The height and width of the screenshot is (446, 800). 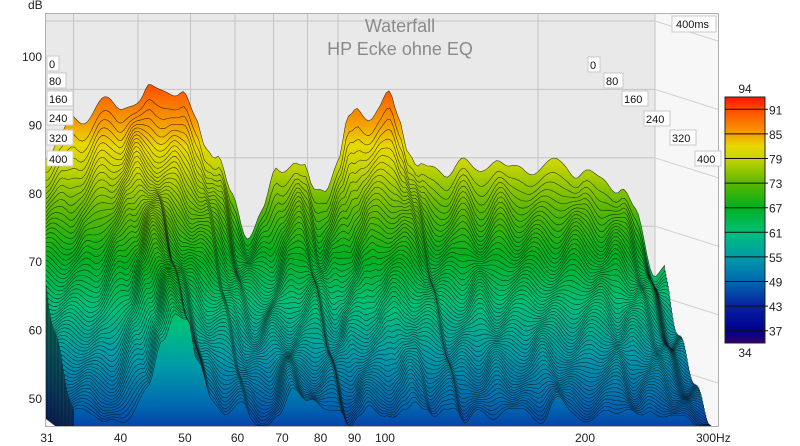 I want to click on x-tick-label: 200, so click(x=585, y=438).